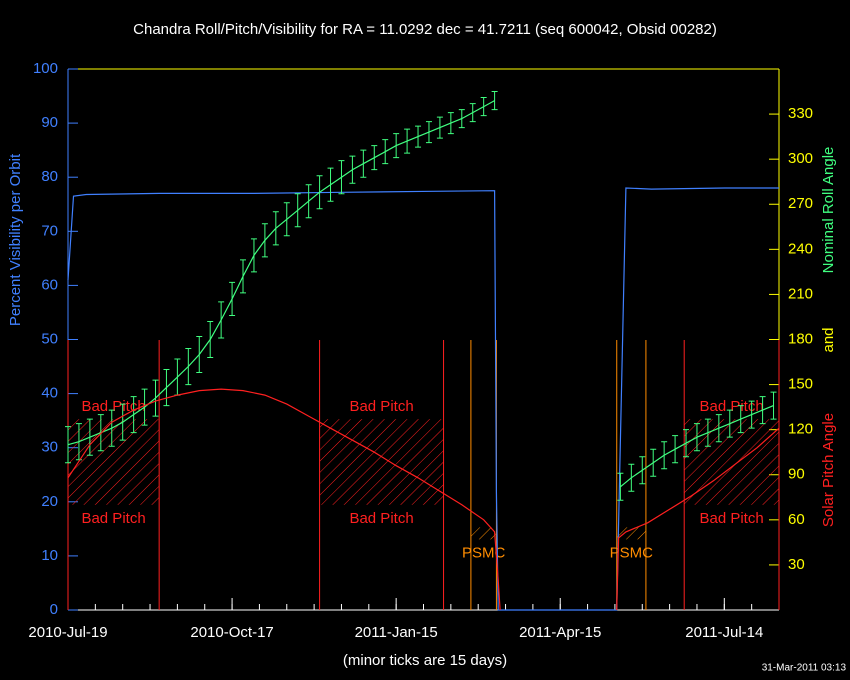  What do you see at coordinates (49, 393) in the screenshot?
I see `y-tick-label: 40` at bounding box center [49, 393].